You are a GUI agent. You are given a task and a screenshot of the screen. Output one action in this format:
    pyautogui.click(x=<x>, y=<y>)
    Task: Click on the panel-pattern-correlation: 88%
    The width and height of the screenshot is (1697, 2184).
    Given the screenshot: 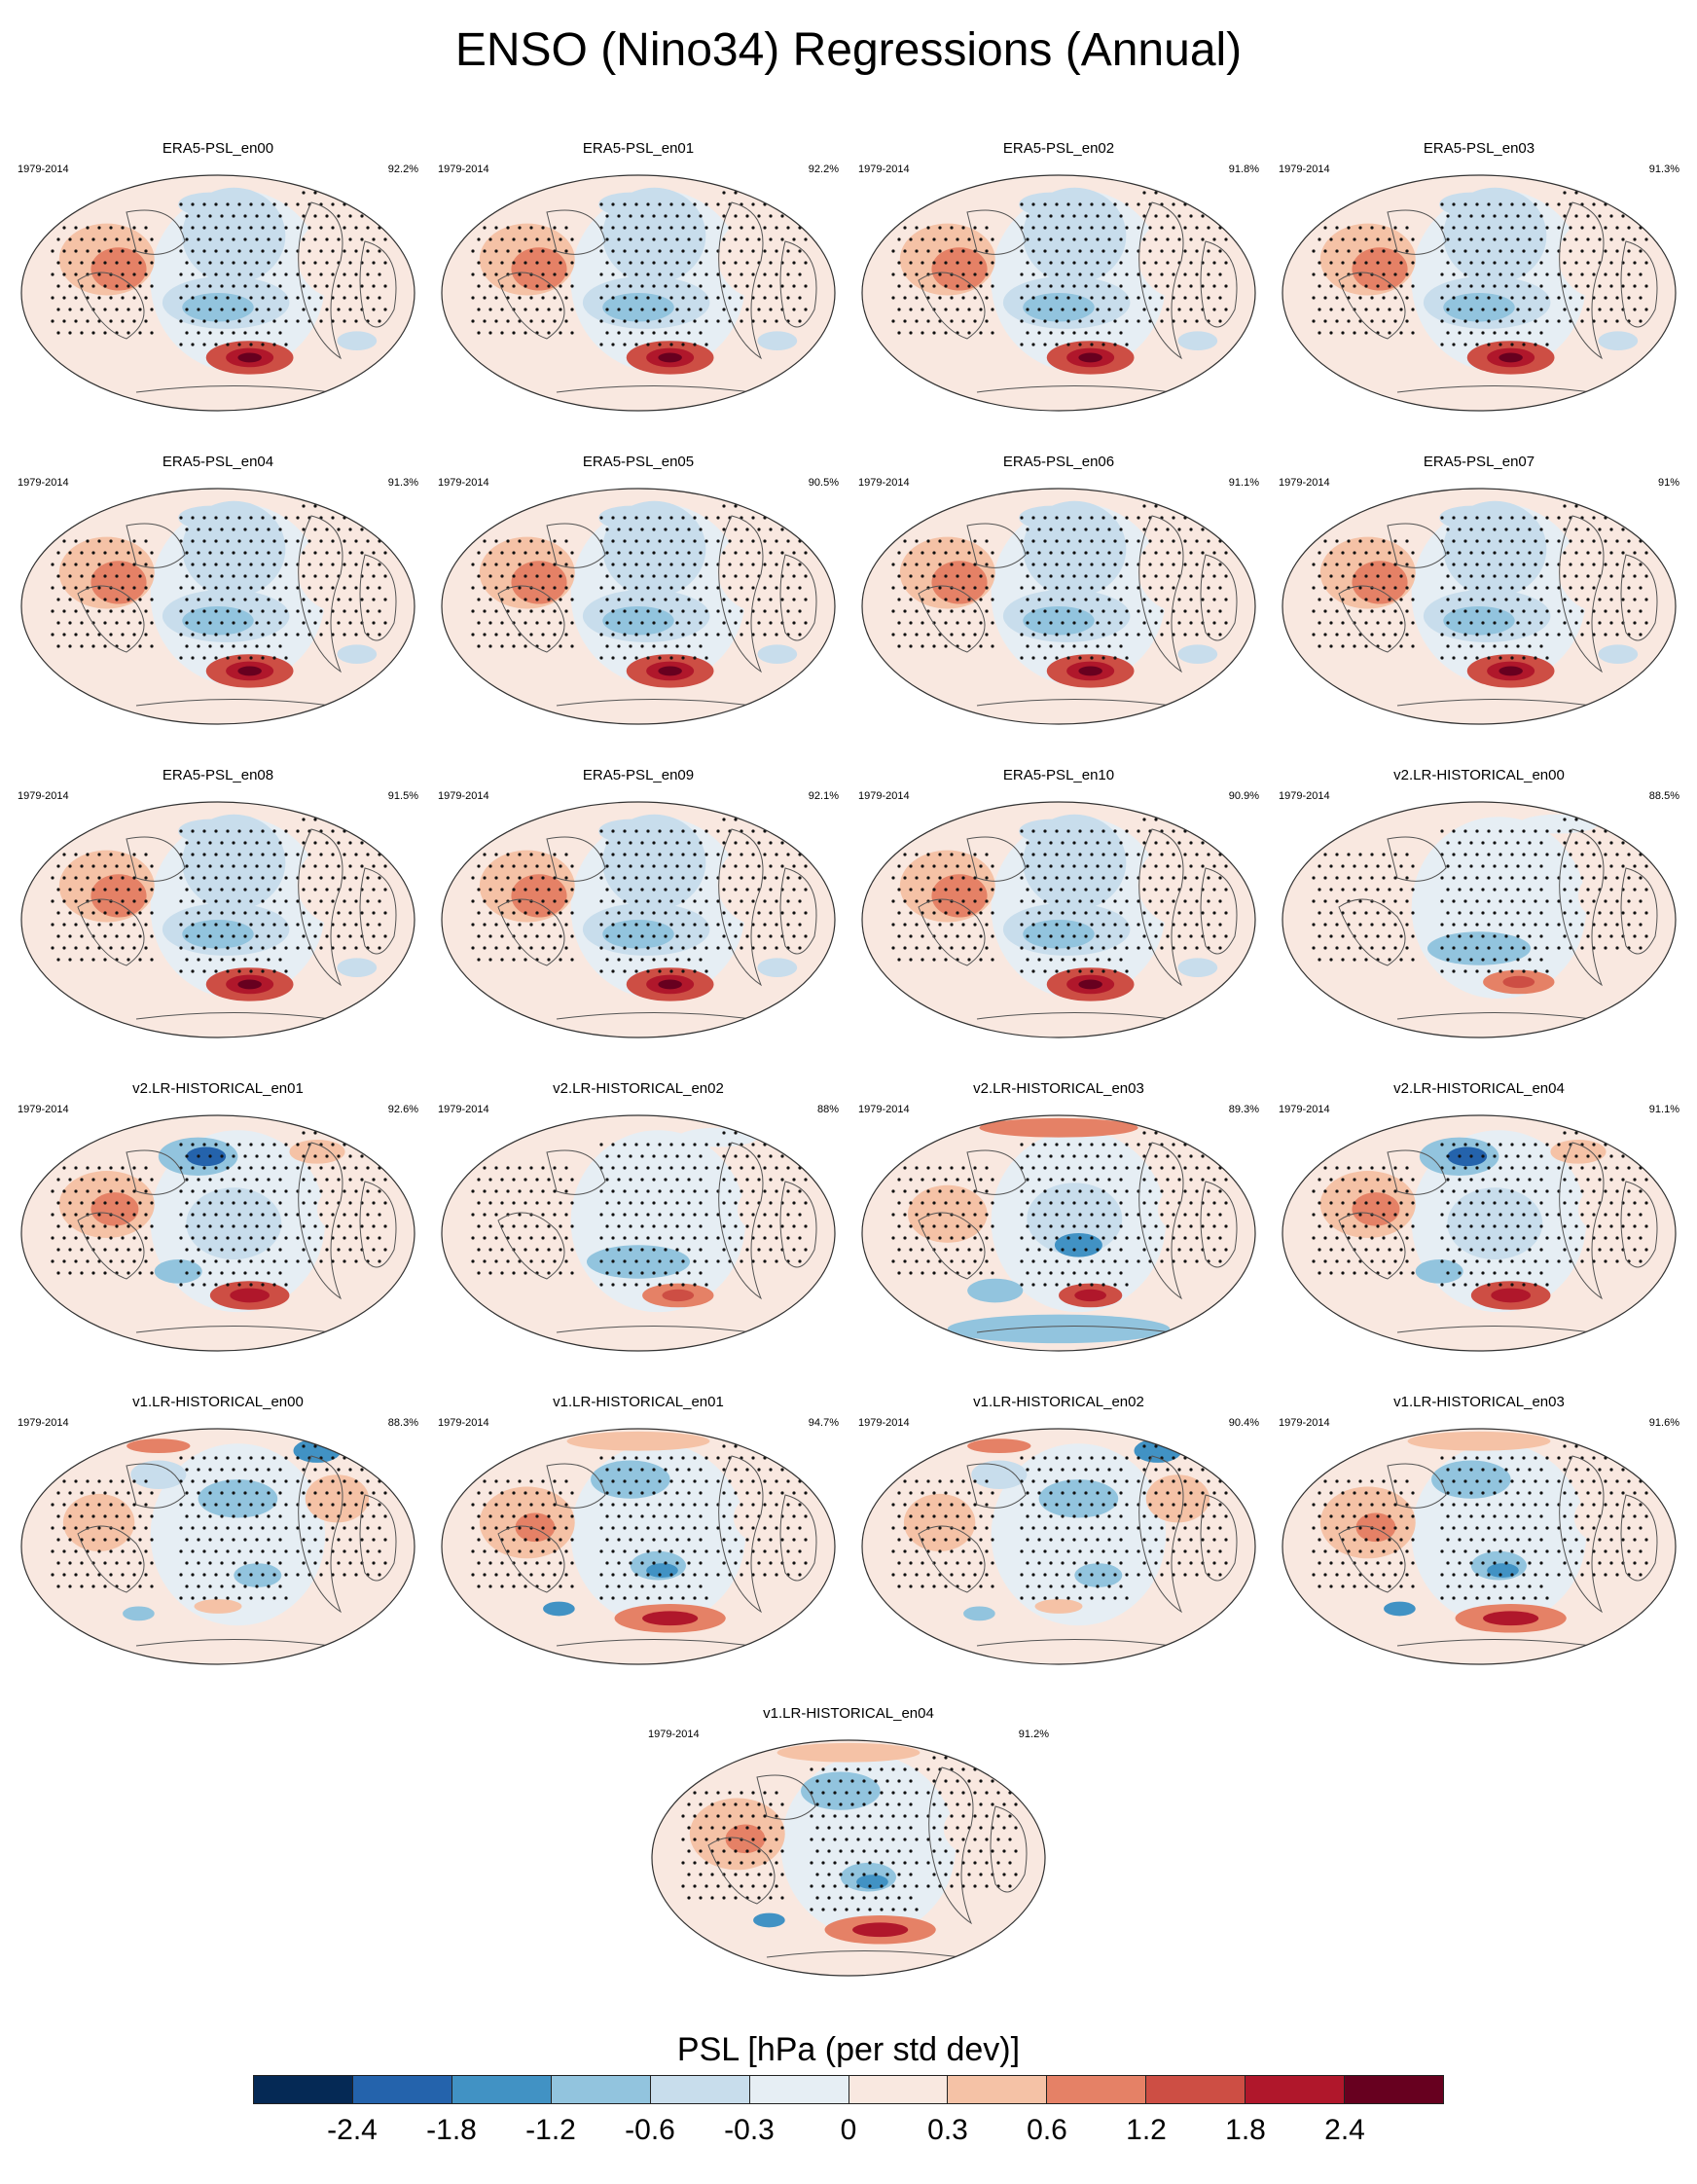 What is the action you would take?
    pyautogui.click(x=828, y=1109)
    